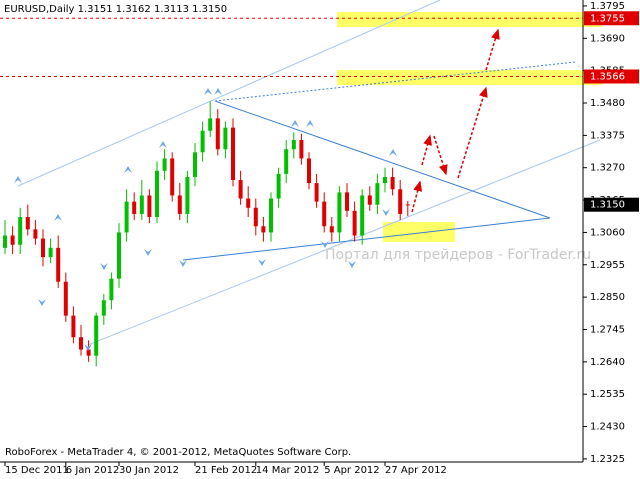  Describe the element at coordinates (458, 255) in the screenshot. I see `watermark: Портал для трейдеров - ForTrader.ru` at that location.